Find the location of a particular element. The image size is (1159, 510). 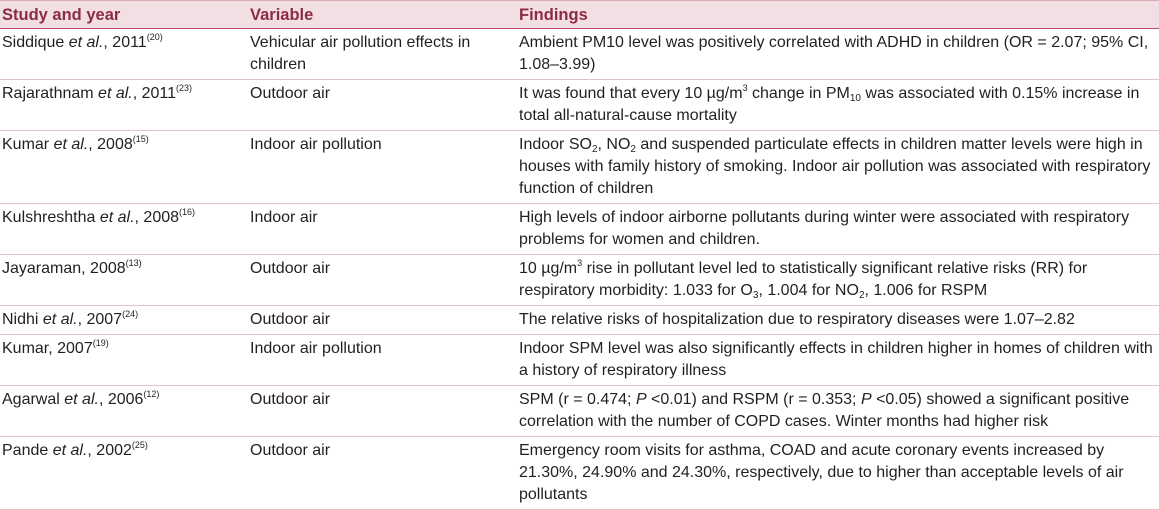

study-cell: Agarwal et al., 2006(12) is located at coordinates (123, 411).